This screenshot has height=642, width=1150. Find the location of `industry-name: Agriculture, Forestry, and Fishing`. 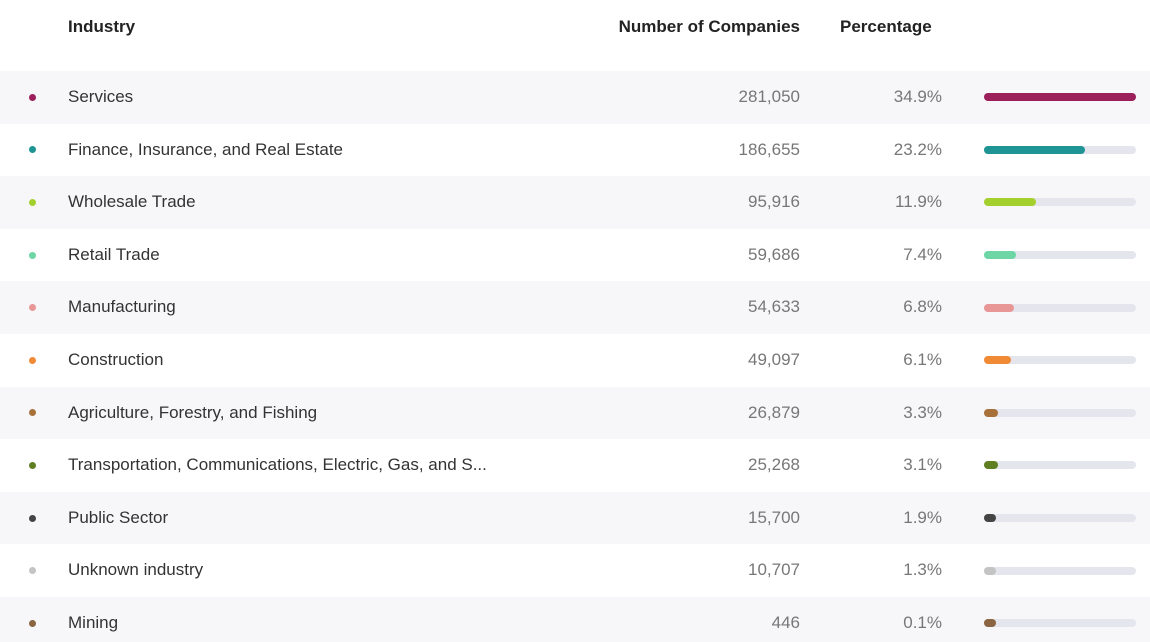

industry-name: Agriculture, Forestry, and Fishing is located at coordinates (193, 412).